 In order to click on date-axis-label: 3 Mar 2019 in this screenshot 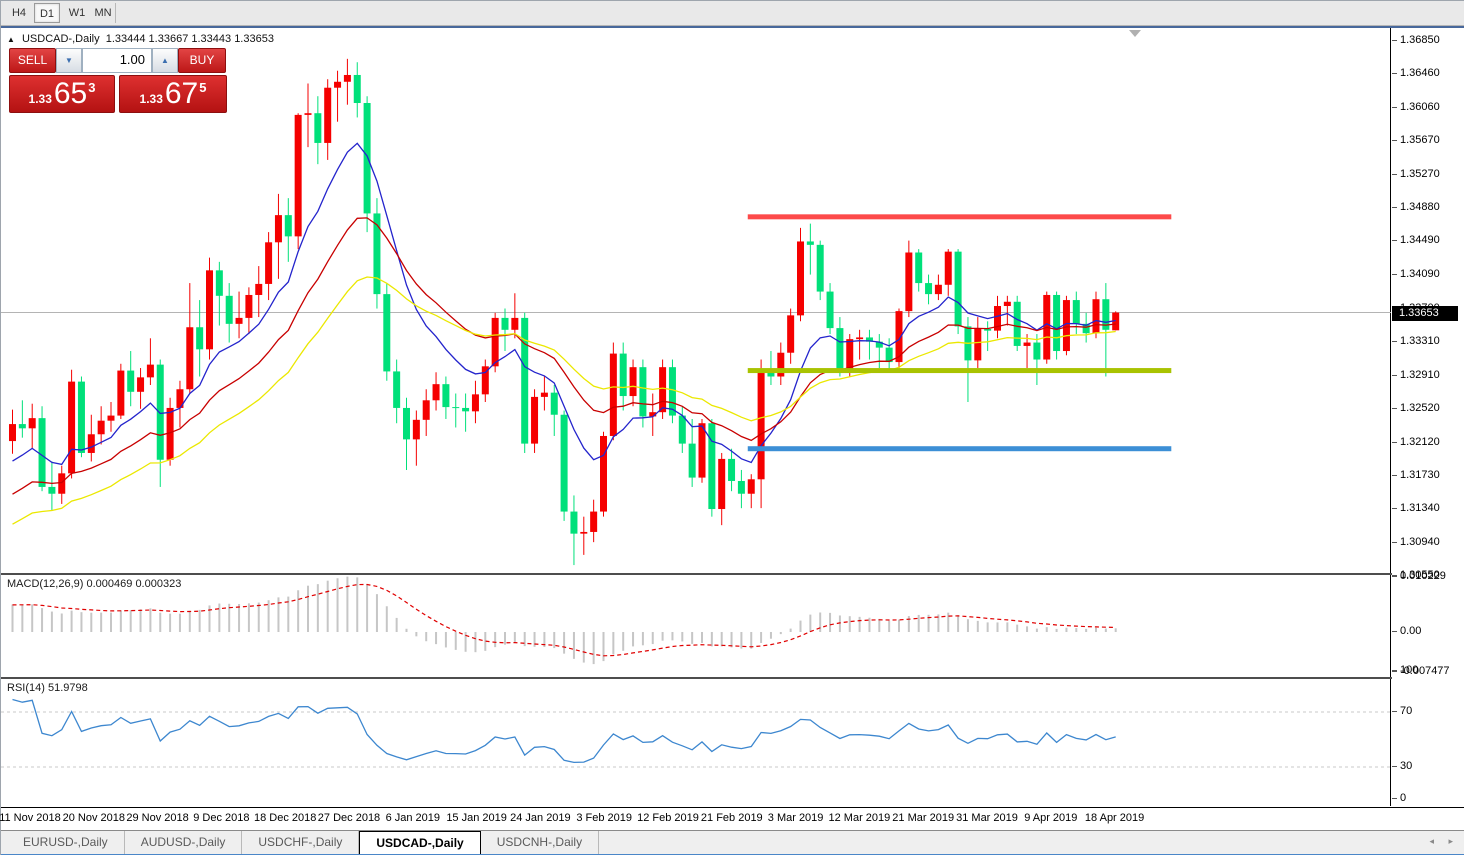, I will do `click(795, 818)`.